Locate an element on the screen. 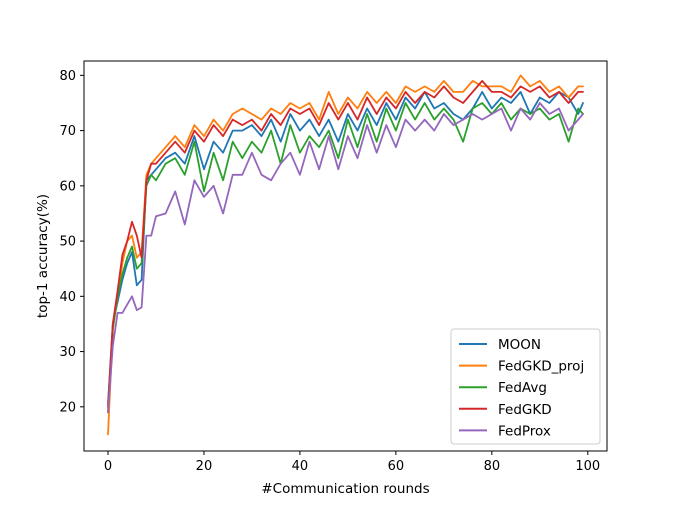  x-axis-label: #Communication rounds is located at coordinates (345, 489).